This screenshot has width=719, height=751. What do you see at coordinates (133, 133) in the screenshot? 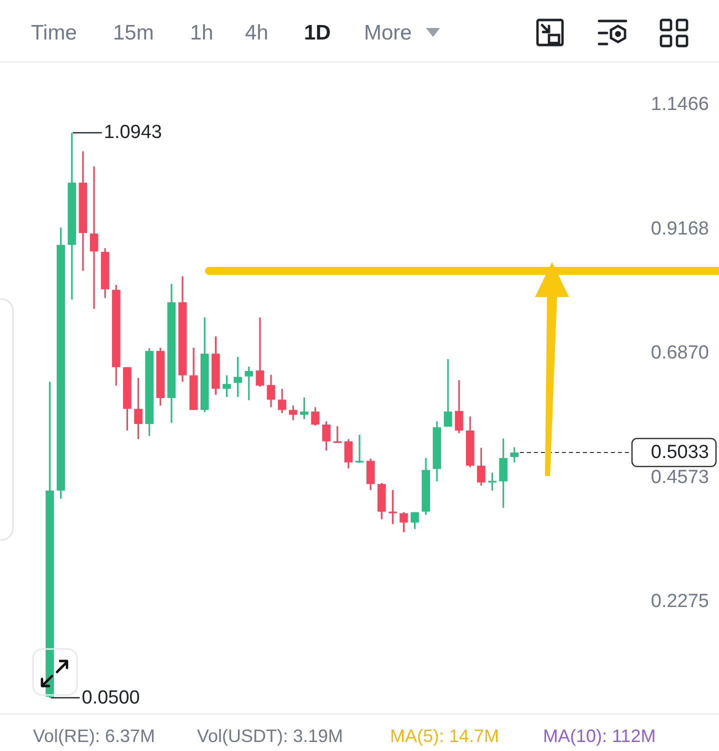
I see `annotation: 1.0943` at bounding box center [133, 133].